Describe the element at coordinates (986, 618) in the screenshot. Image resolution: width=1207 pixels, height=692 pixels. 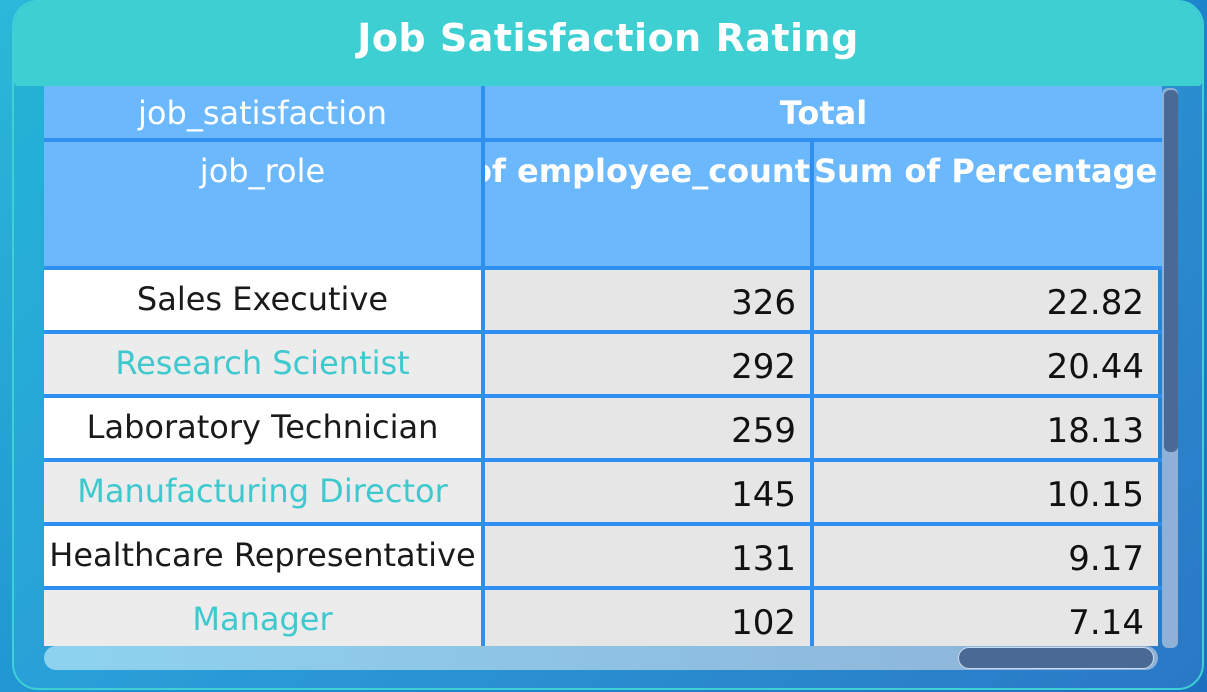
I see `cell-percentage: 7.14` at that location.